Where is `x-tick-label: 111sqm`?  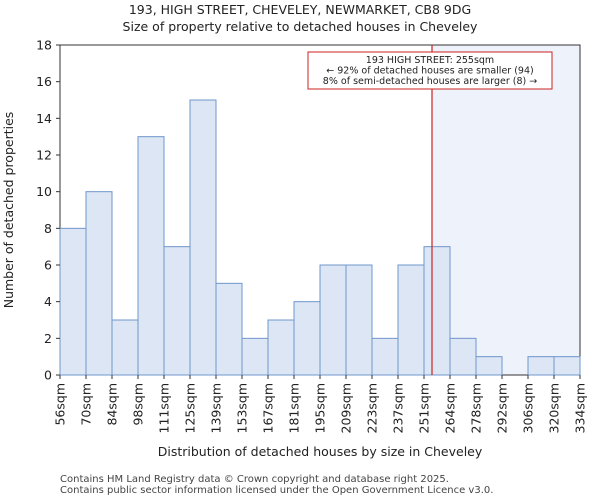 x-tick-label: 111sqm is located at coordinates (164, 408).